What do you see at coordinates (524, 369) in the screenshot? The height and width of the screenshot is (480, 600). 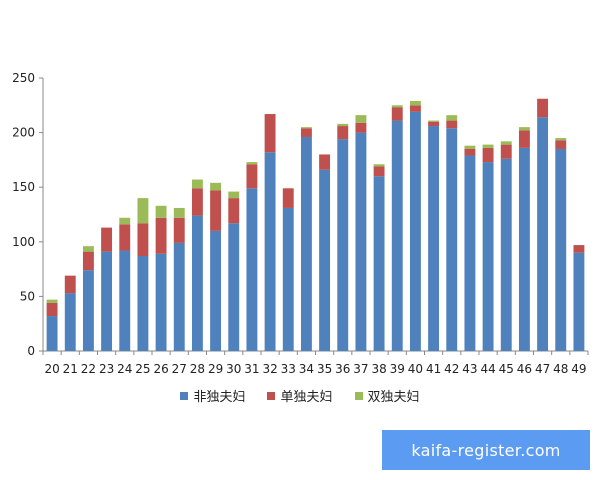 I see `x-tick-label: 46` at bounding box center [524, 369].